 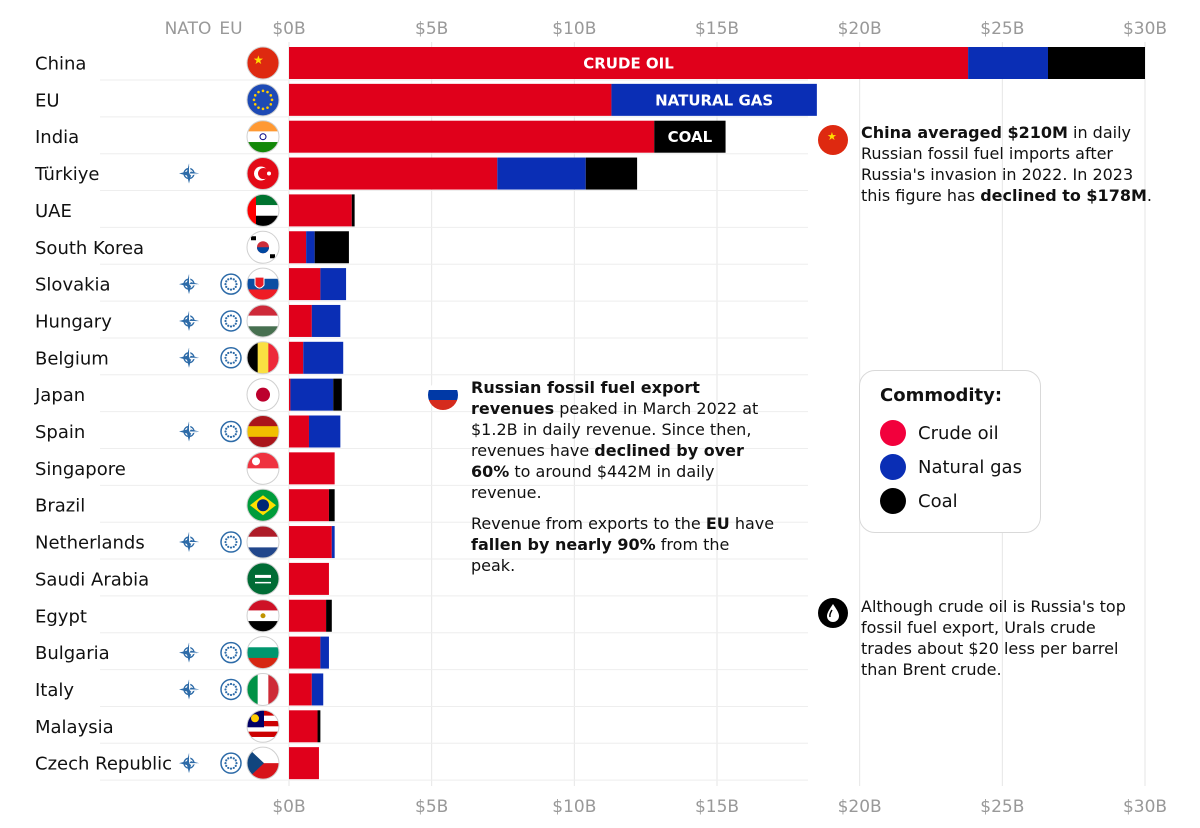 I want to click on flag-india-icon, so click(x=263, y=136).